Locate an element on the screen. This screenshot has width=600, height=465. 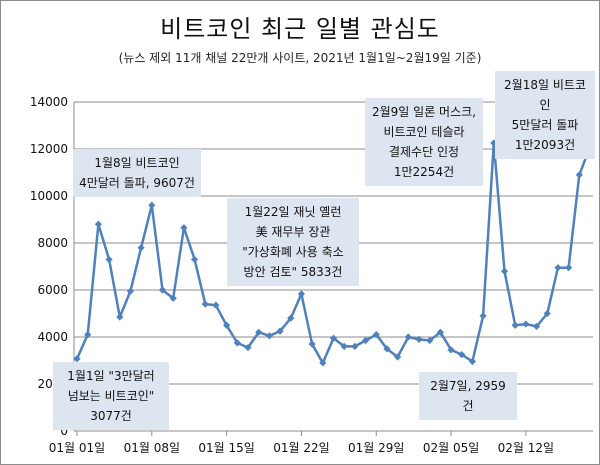
annotation-line: 넘보는 비트코인" is located at coordinates (111, 396).